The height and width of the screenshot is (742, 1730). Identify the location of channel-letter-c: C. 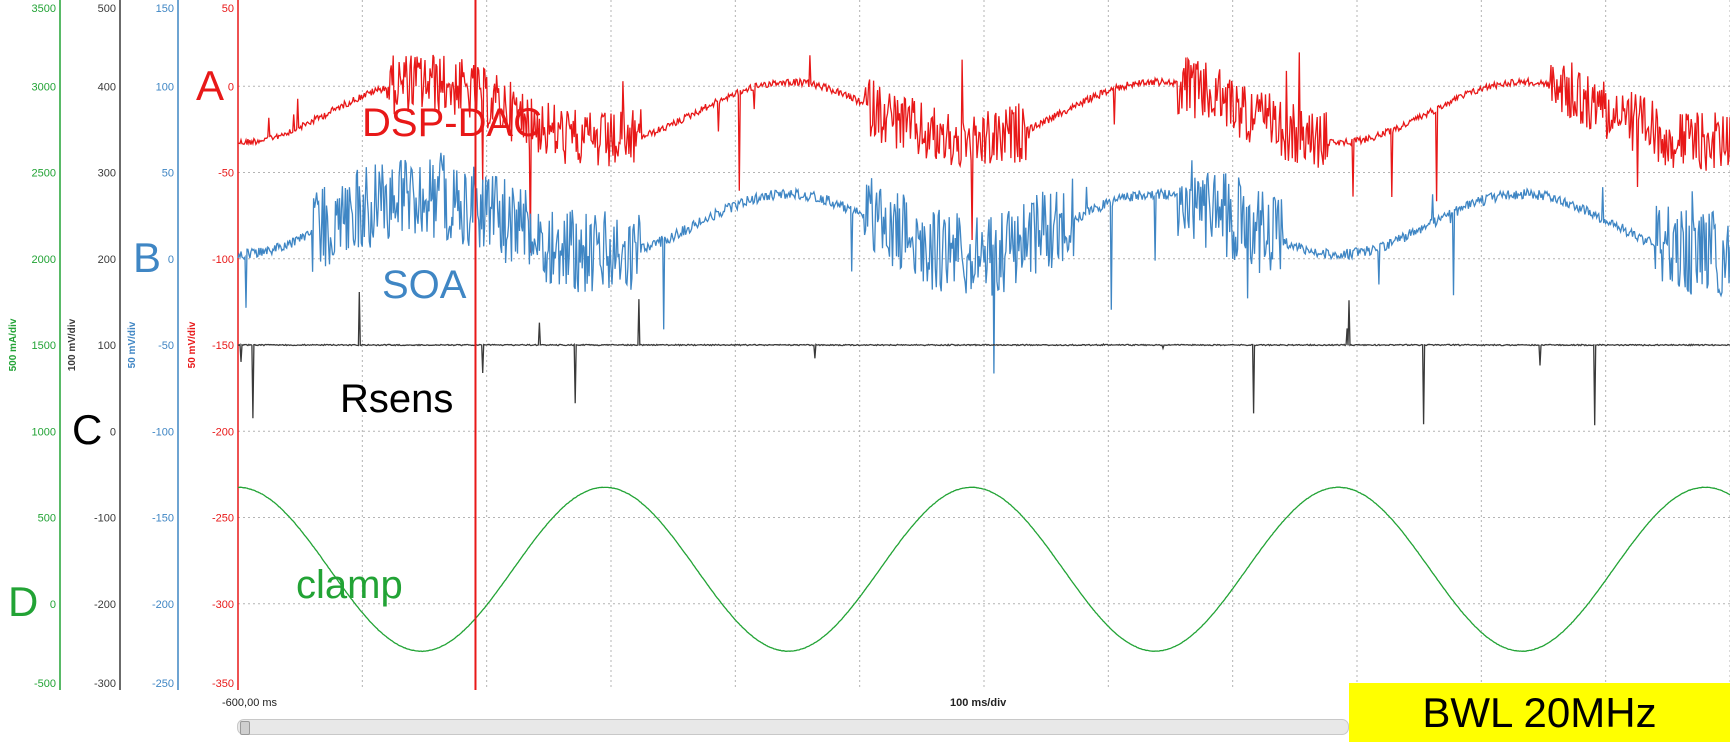
(87, 429).